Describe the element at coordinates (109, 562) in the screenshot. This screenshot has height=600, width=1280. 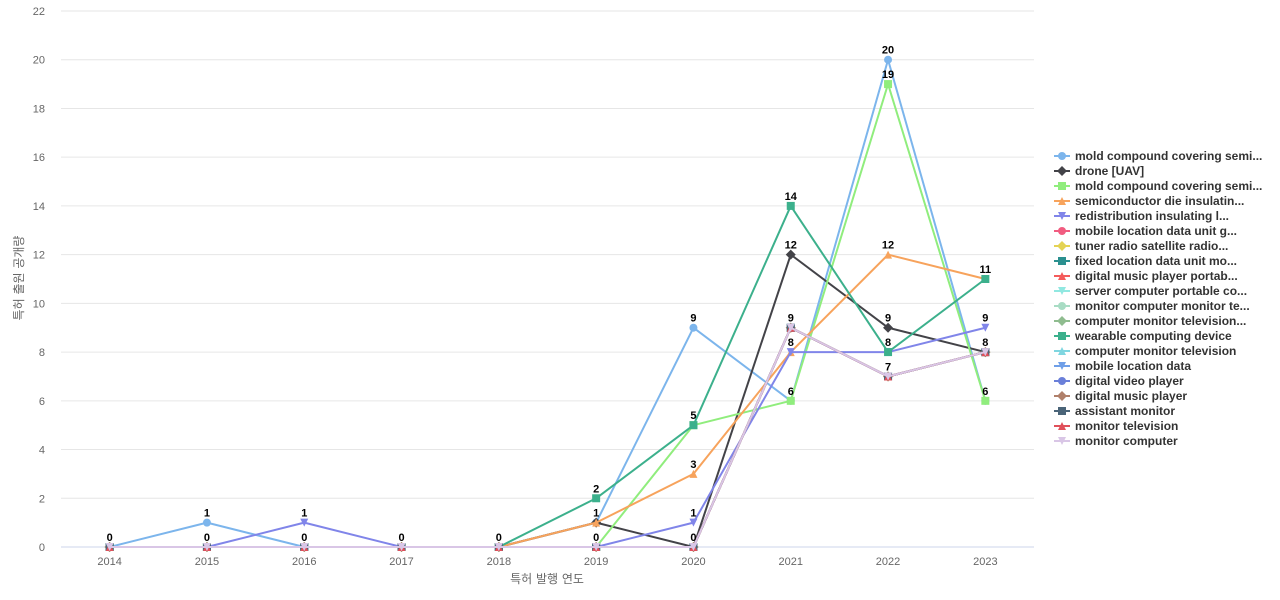
I see `x-tick-label: 2014` at that location.